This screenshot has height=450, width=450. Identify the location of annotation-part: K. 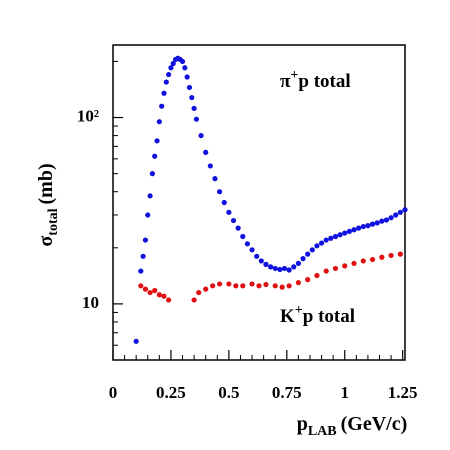
(287, 316).